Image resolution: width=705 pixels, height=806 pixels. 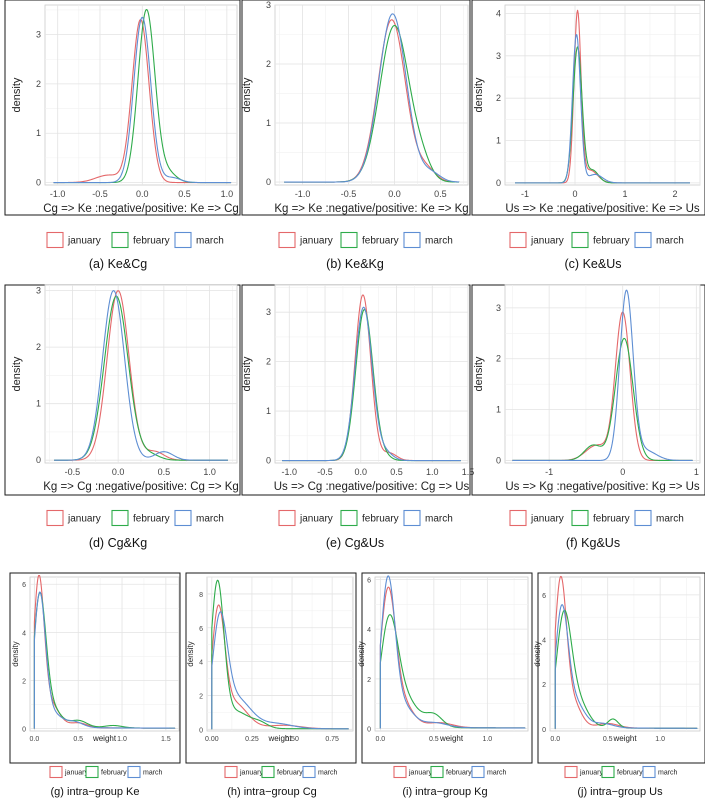 I want to click on x-tick-label: 1.5, so click(x=468, y=472).